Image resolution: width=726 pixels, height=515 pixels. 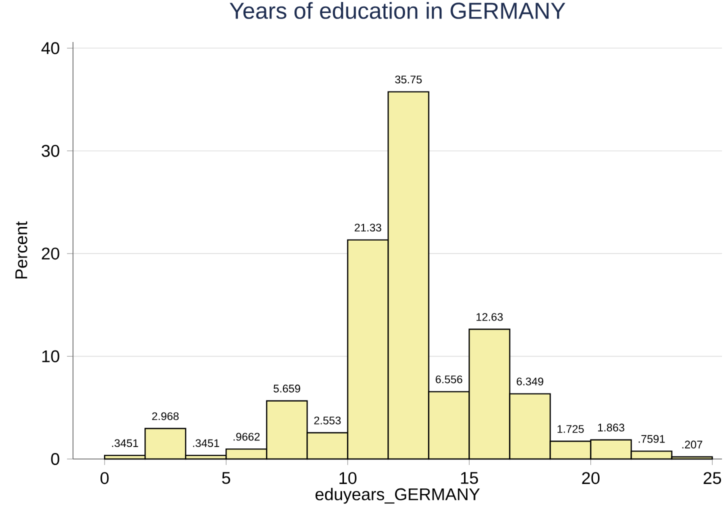 What do you see at coordinates (530, 382) in the screenshot?
I see `data-label: 6.349` at bounding box center [530, 382].